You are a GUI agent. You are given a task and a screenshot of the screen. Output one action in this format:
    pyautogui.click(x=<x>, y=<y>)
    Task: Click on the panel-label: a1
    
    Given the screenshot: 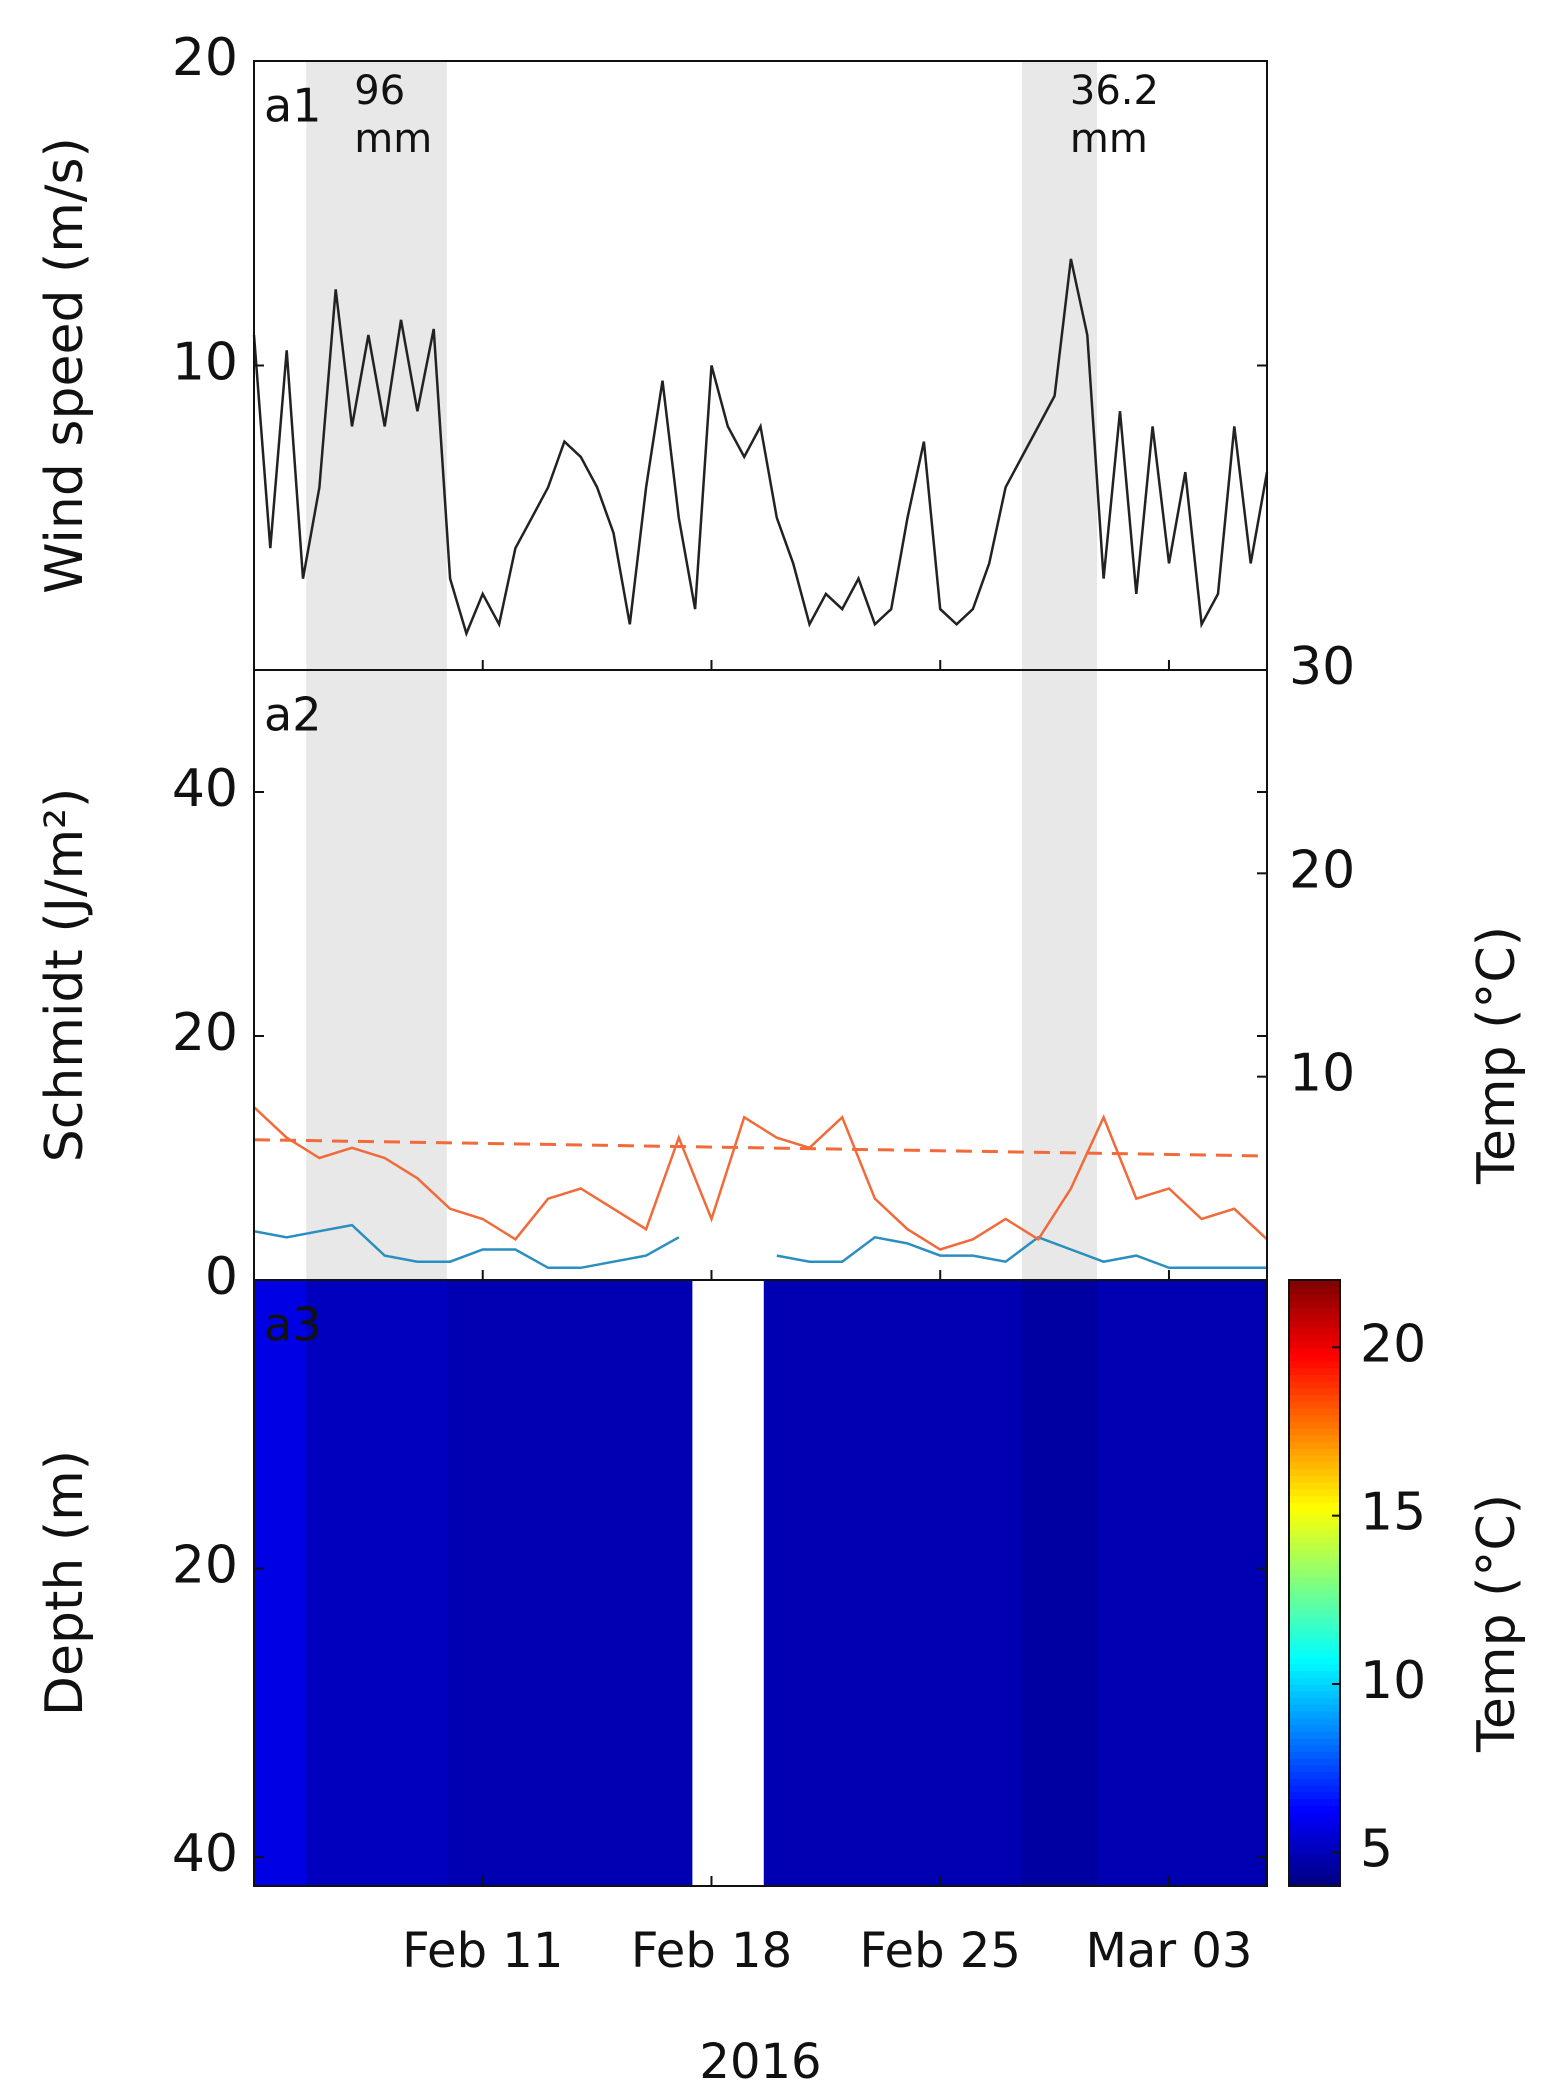 What is the action you would take?
    pyautogui.click(x=292, y=106)
    